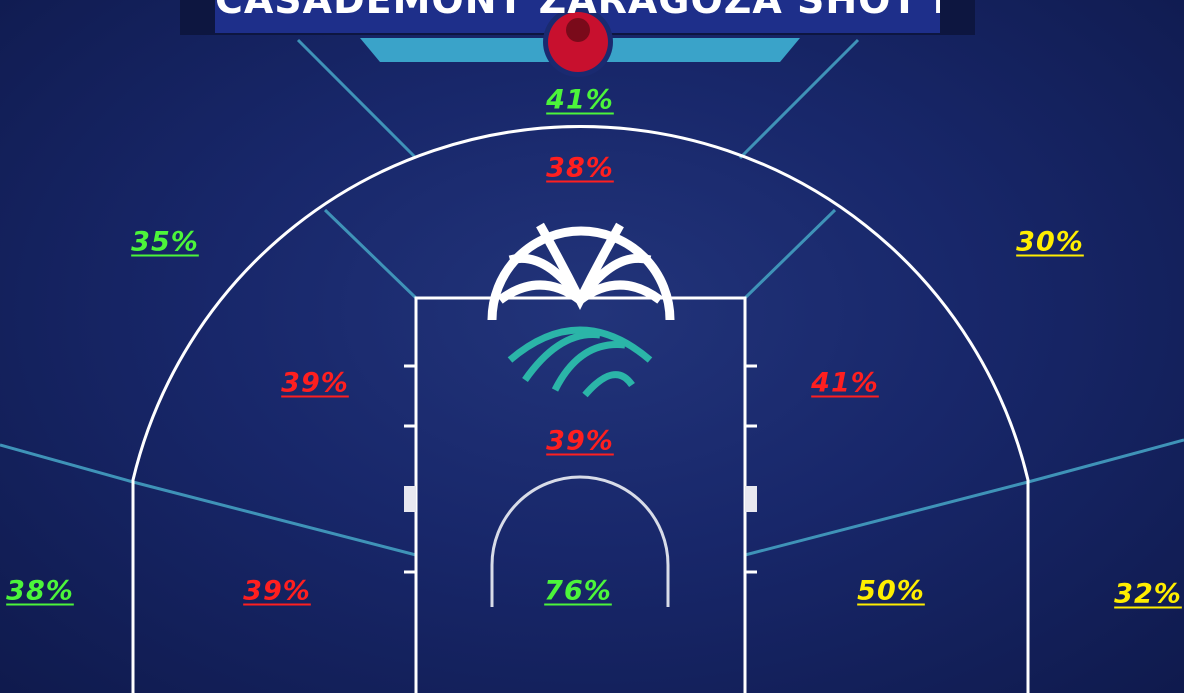 This screenshot has height=693, width=1184. I want to click on zone-percentage: 32%, so click(1148, 594).